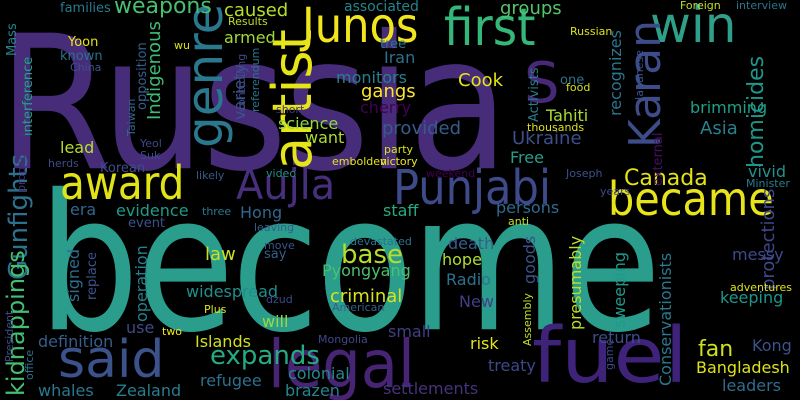 The width and height of the screenshot is (800, 400). Describe the element at coordinates (220, 254) in the screenshot. I see `word-law: law` at that location.